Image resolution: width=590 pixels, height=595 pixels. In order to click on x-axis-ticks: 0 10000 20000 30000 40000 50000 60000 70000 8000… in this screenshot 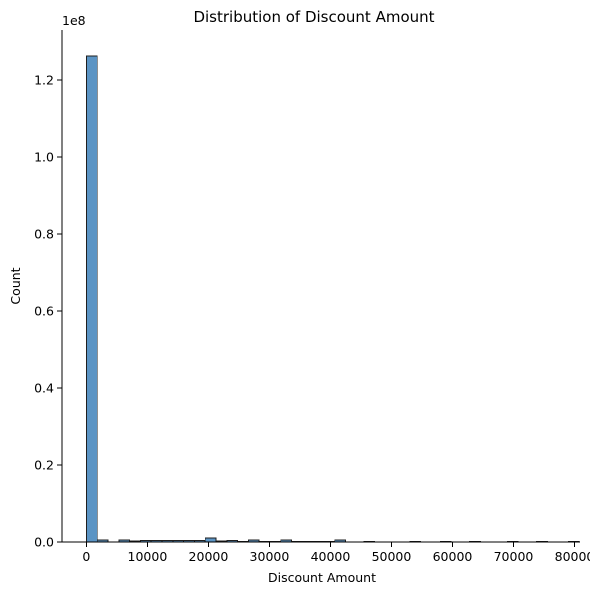, I will do `click(336, 553)`.